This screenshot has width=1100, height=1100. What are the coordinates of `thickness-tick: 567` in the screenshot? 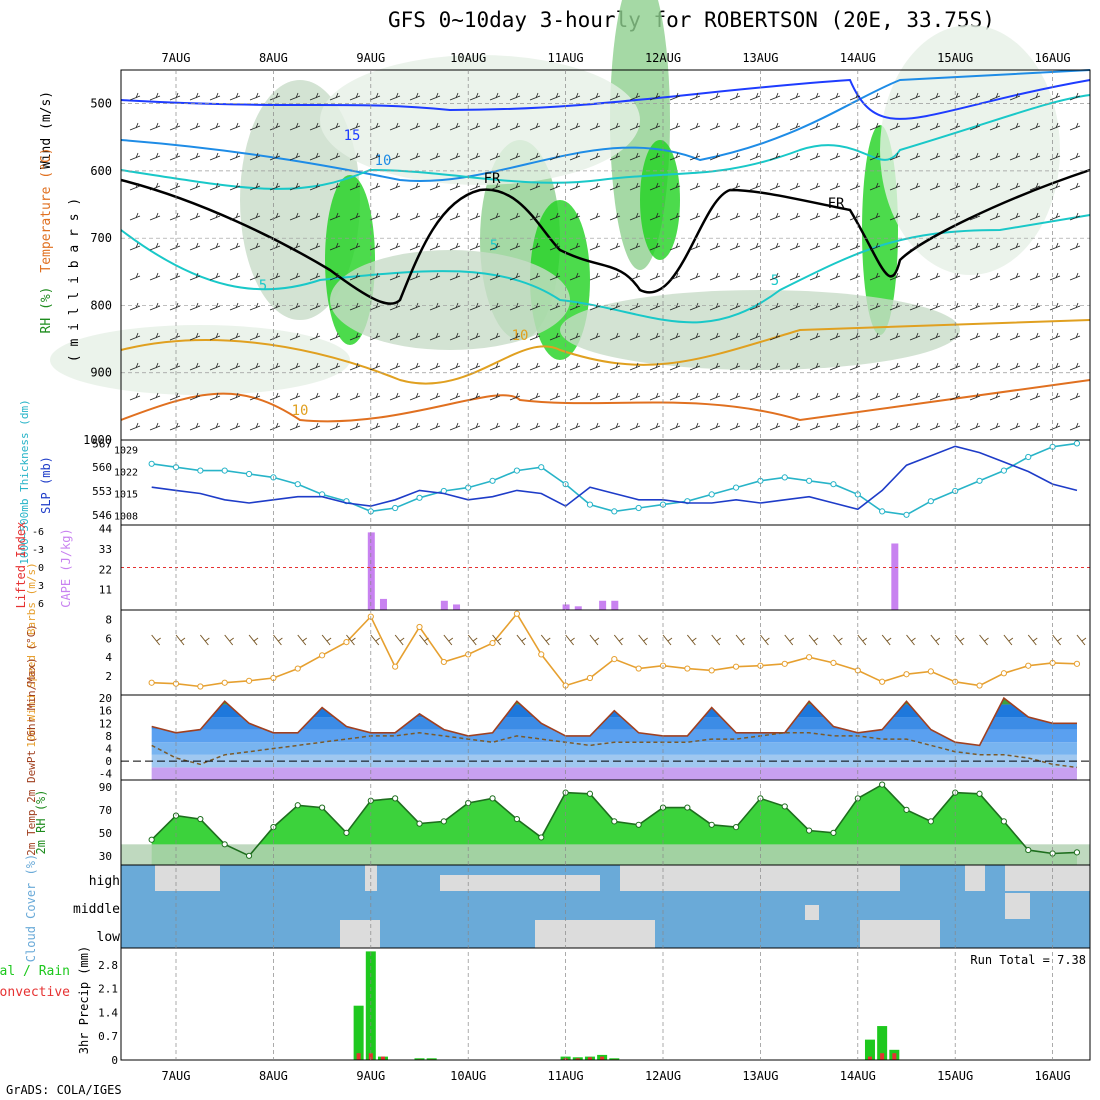 It's located at (102, 443).